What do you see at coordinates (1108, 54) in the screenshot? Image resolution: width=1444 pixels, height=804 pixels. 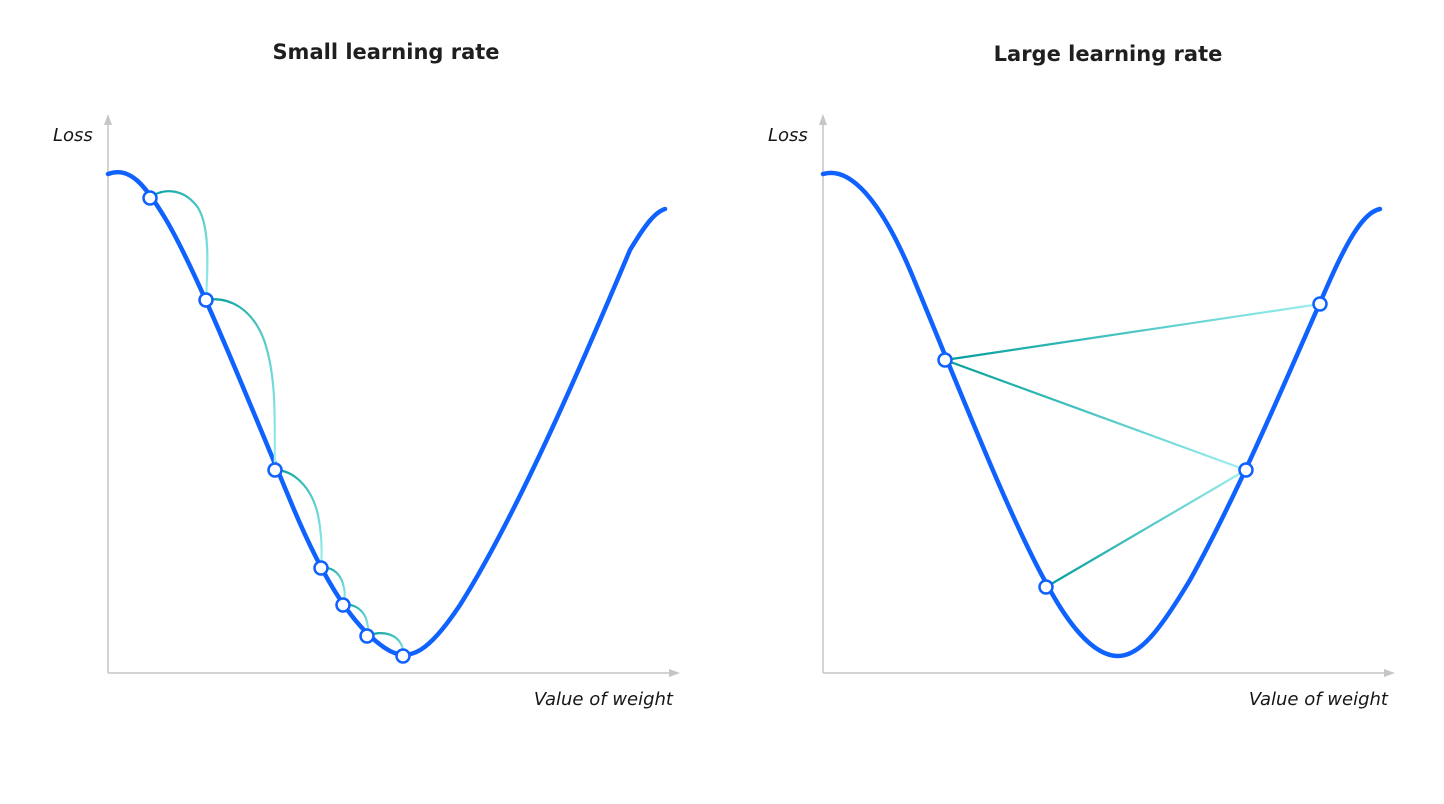 I see `panel-title: Large learning rate` at bounding box center [1108, 54].